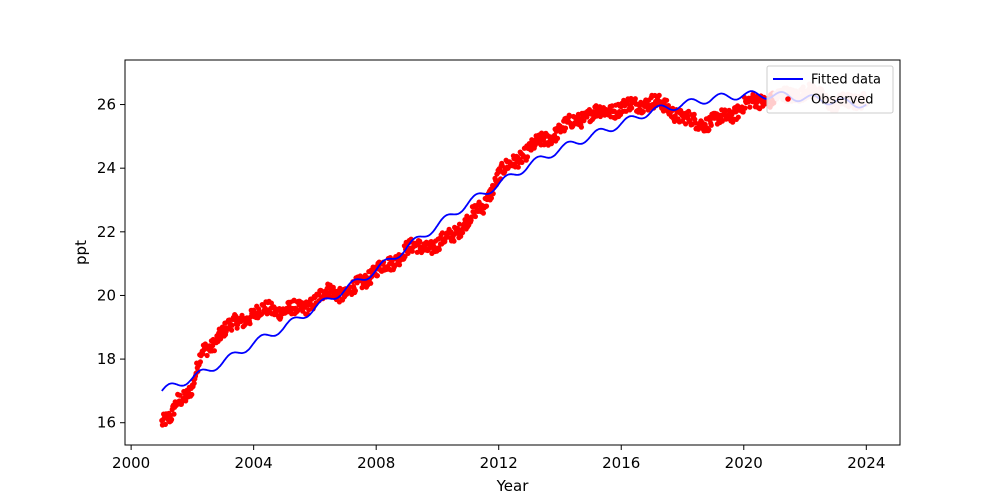  What do you see at coordinates (106, 295) in the screenshot?
I see `y-tick-label: 20` at bounding box center [106, 295].